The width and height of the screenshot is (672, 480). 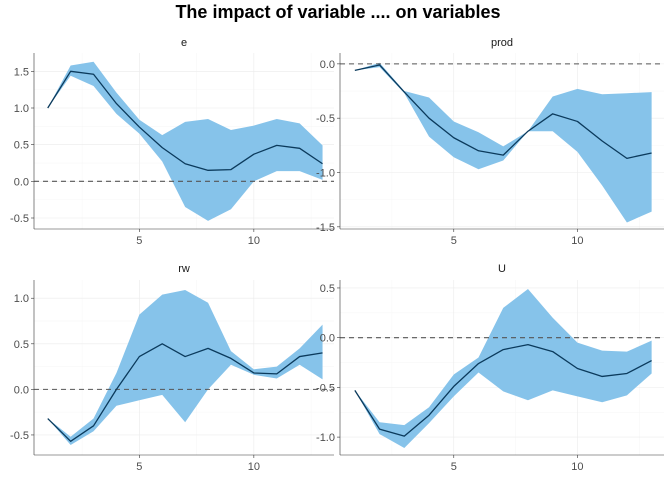 What do you see at coordinates (502, 43) in the screenshot?
I see `facet-label: prod` at bounding box center [502, 43].